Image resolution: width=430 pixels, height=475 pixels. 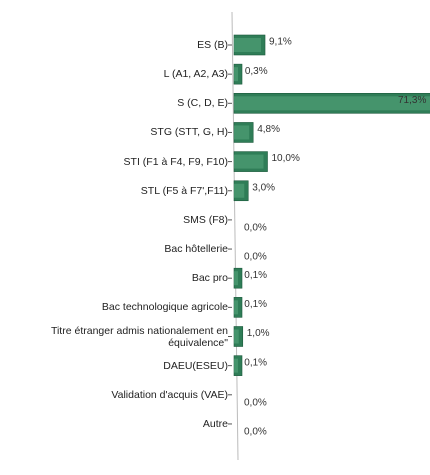 I want to click on category-label: STL (F5 à F7',F11), so click(x=184, y=190).